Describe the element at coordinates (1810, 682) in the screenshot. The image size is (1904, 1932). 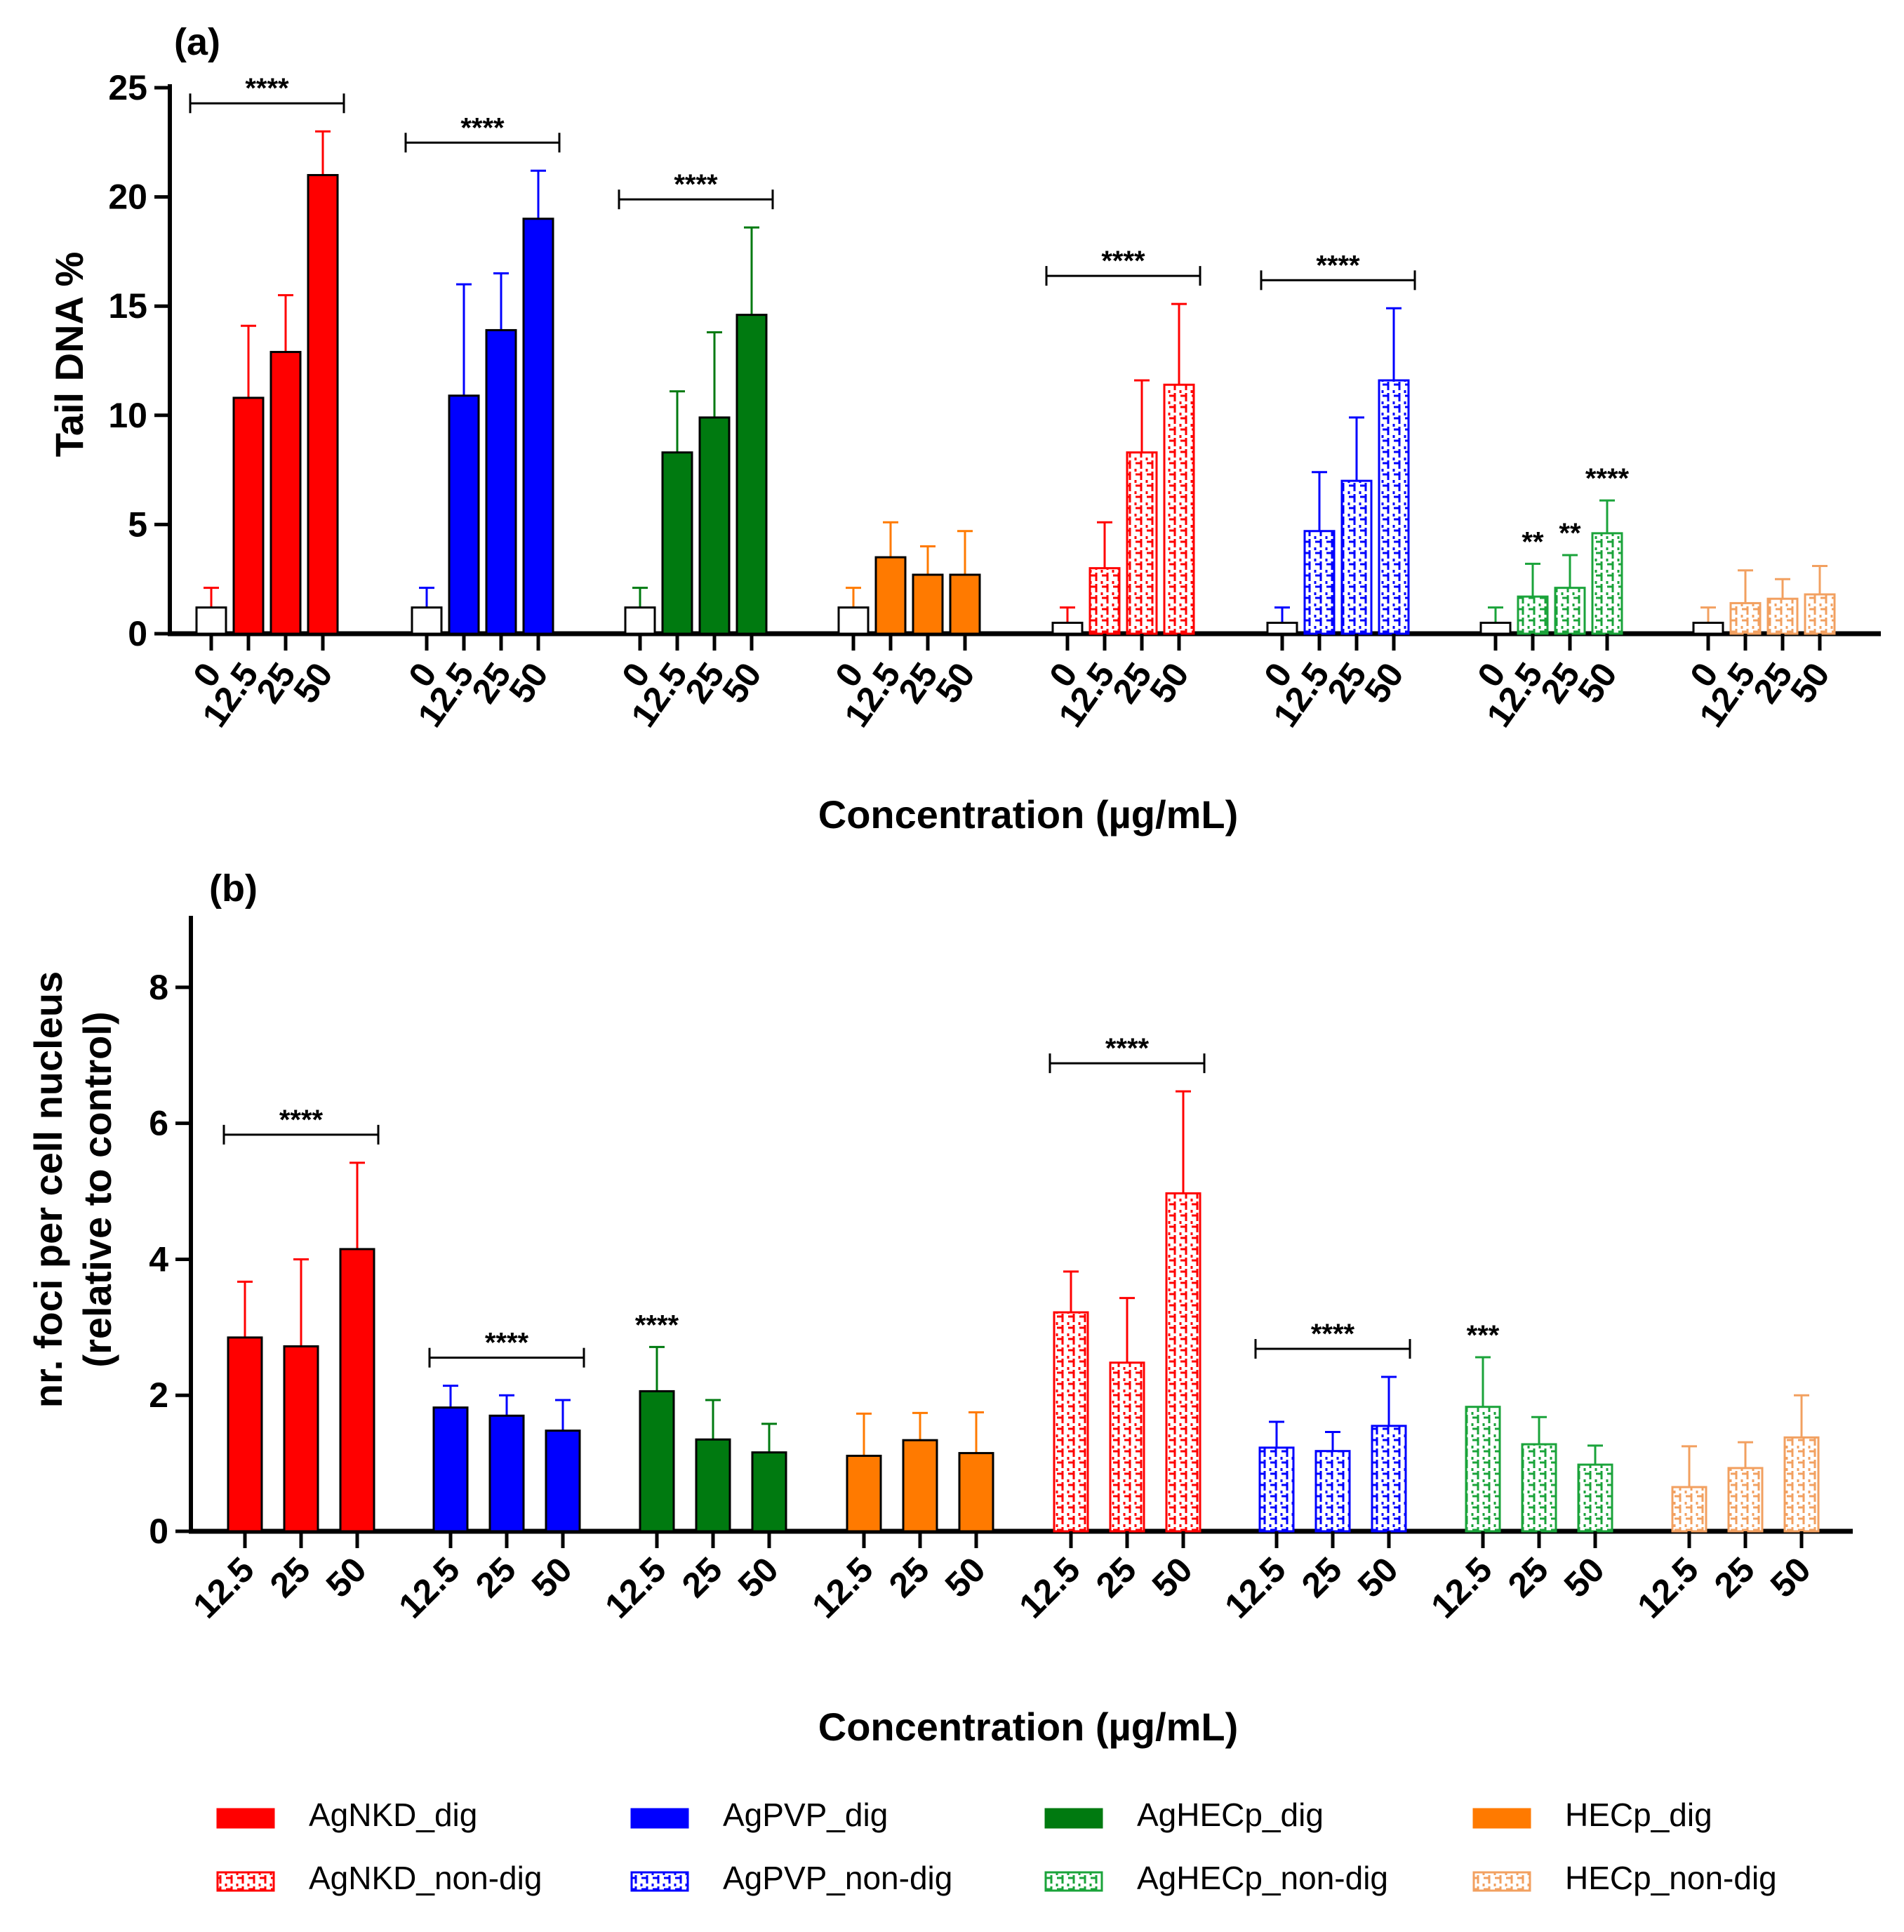
I see `panel-a-group-hecp-non-dig-x-tick-label-3: 50` at that location.